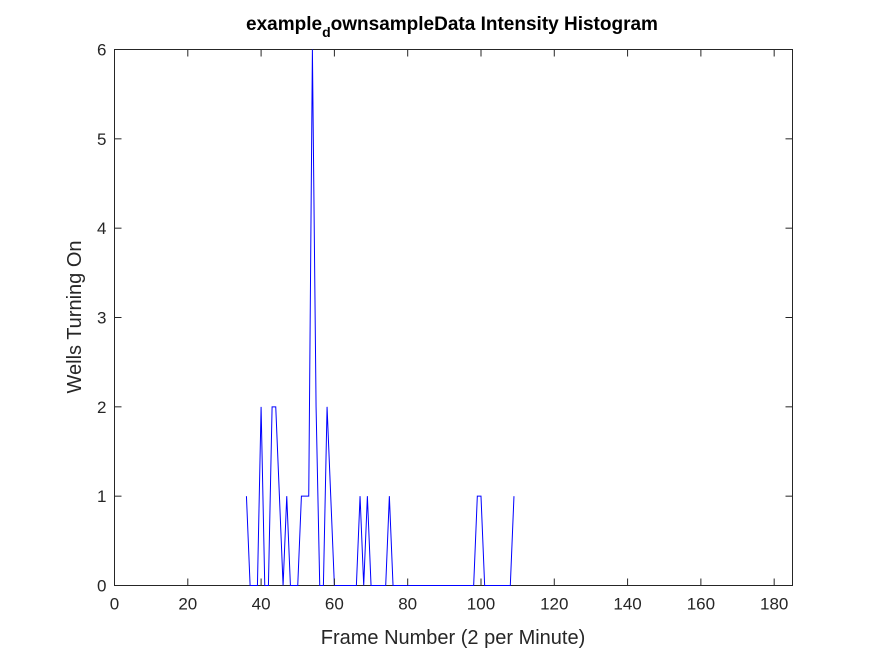 This screenshot has width=875, height=656. Describe the element at coordinates (326, 32) in the screenshot. I see `chart-title-subscript: d` at that location.